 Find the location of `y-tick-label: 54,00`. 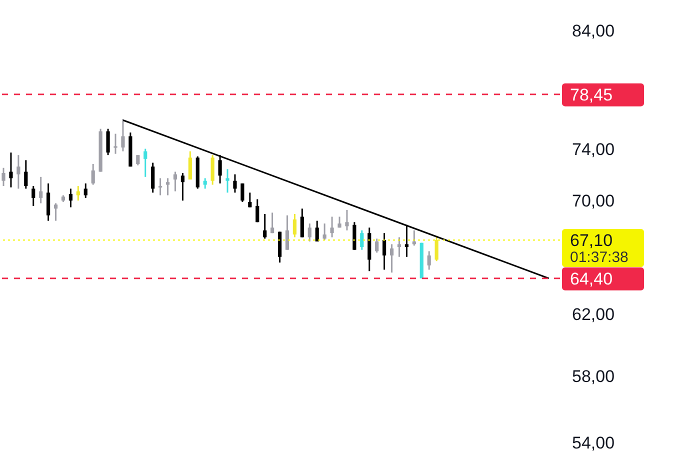

y-tick-label: 54,00 is located at coordinates (593, 443).